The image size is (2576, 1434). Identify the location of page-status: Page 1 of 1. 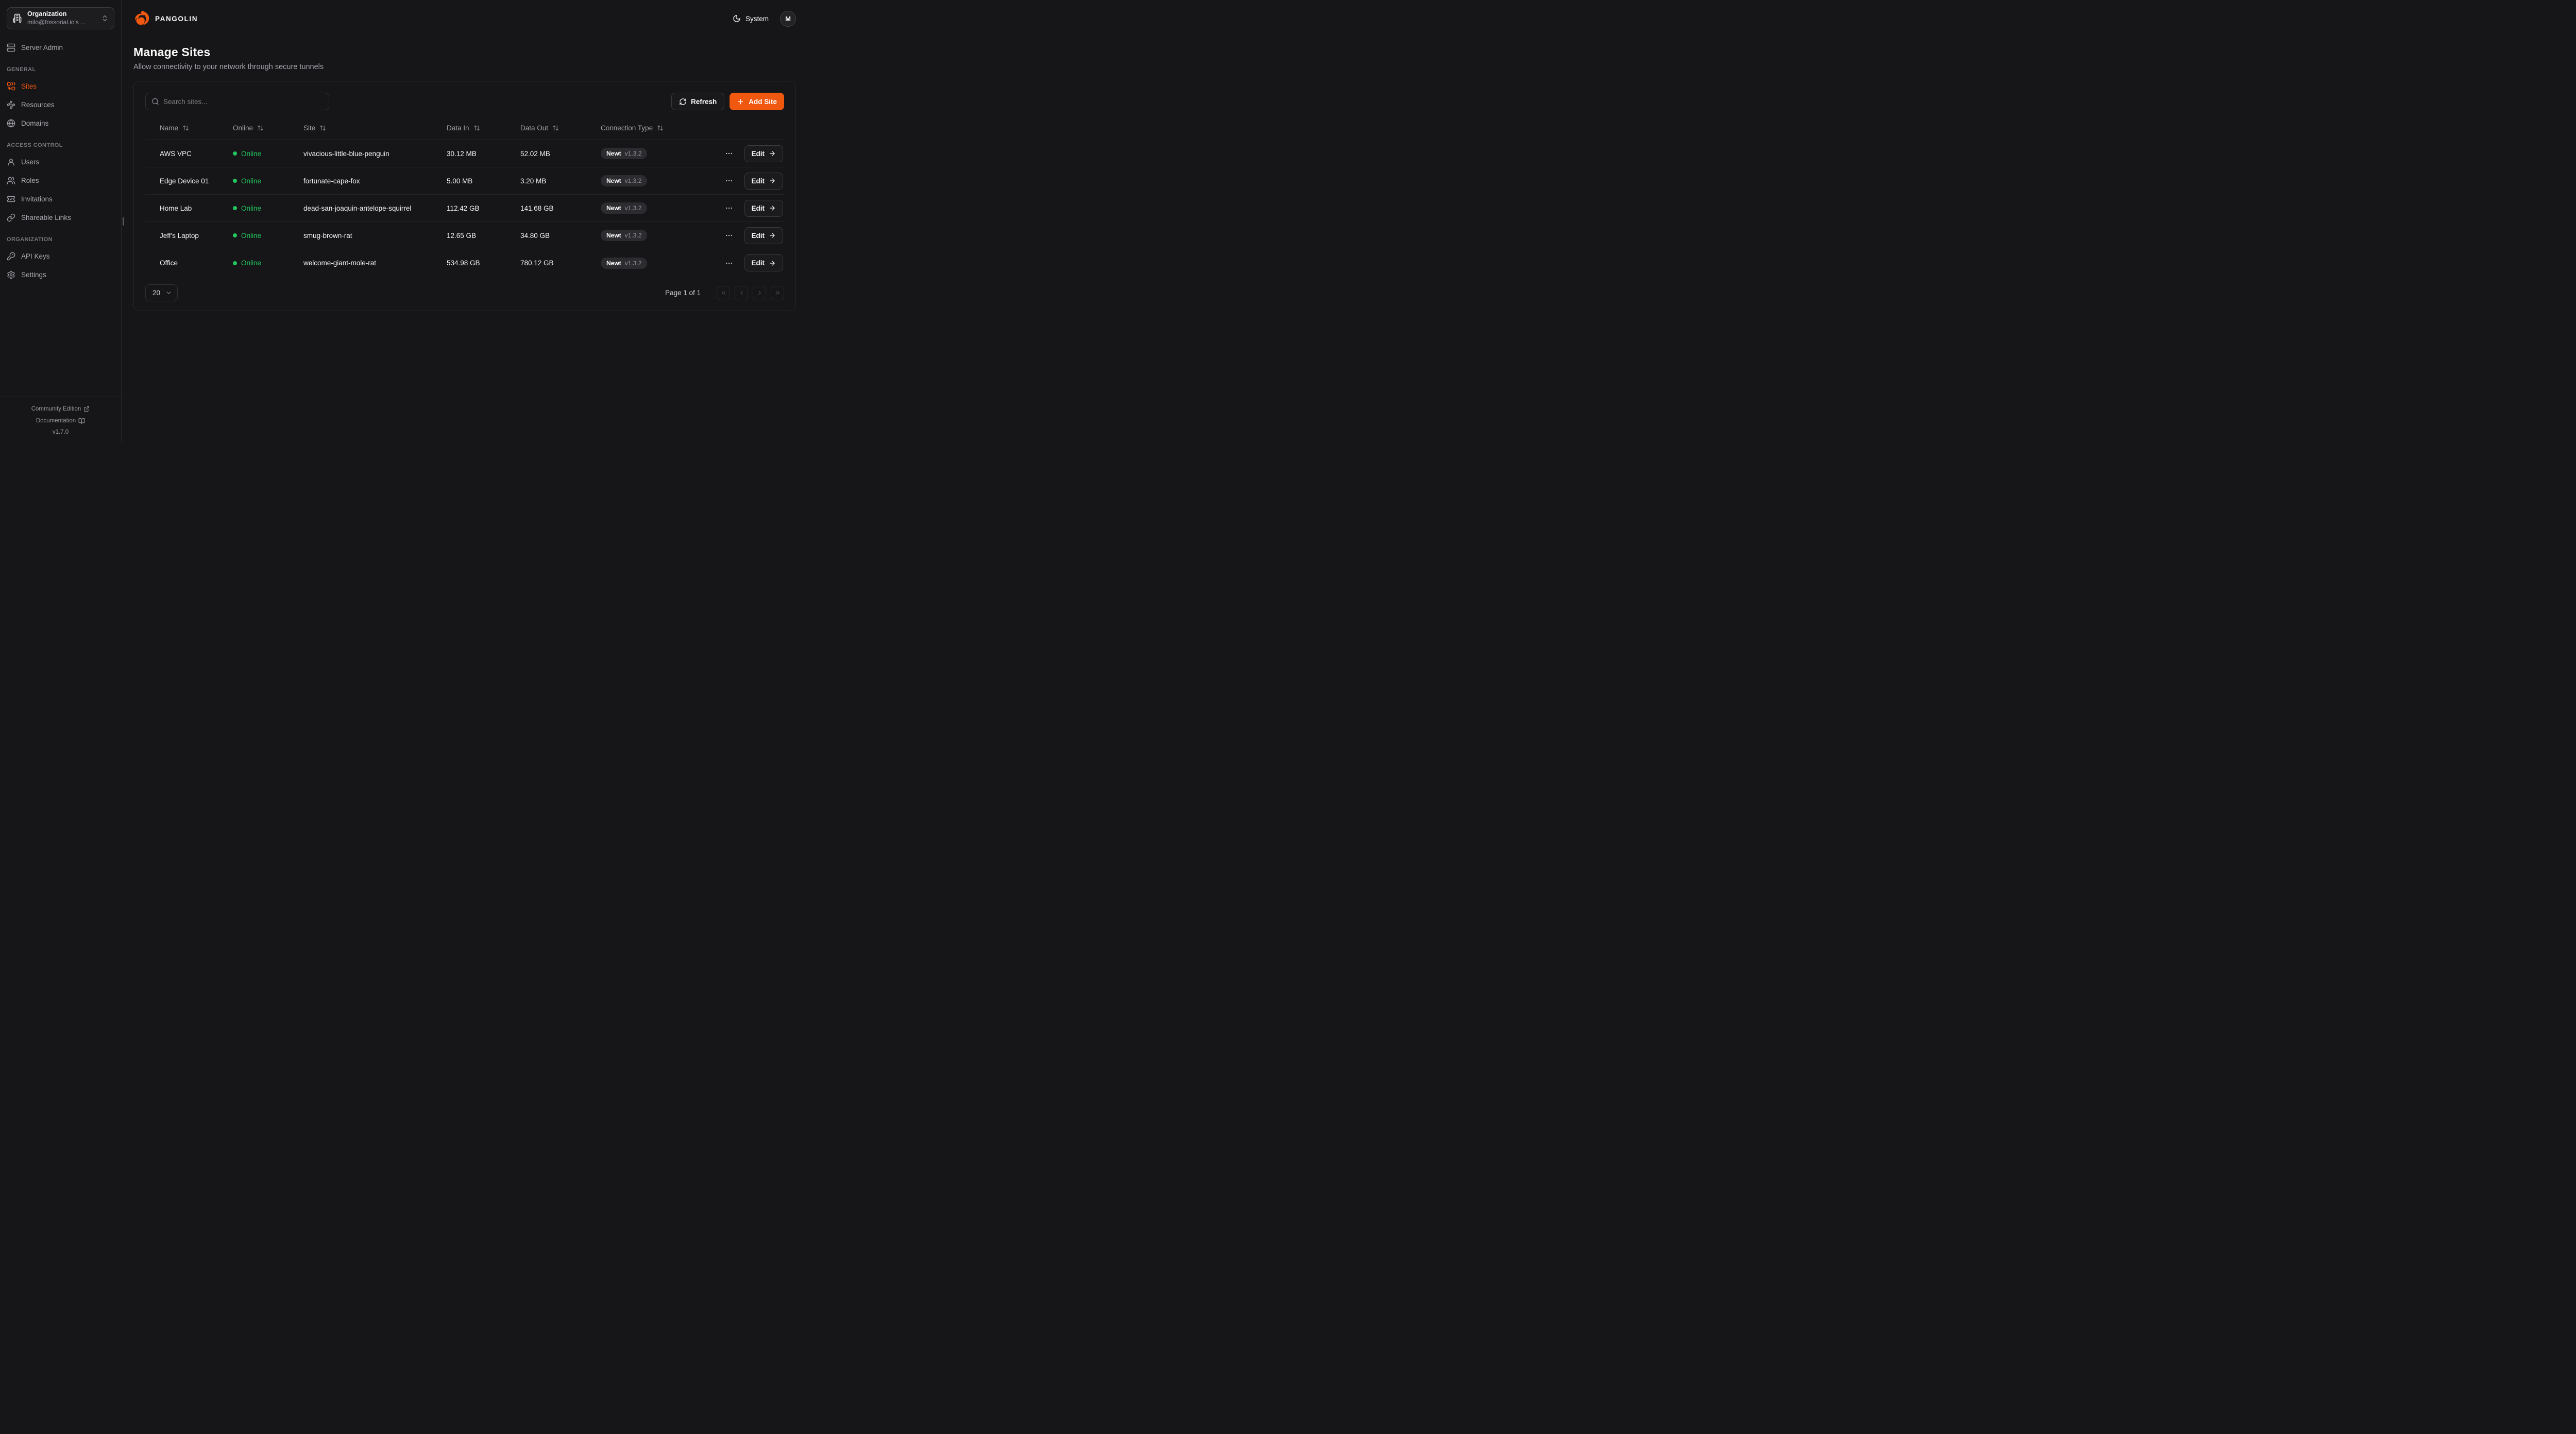
(683, 293).